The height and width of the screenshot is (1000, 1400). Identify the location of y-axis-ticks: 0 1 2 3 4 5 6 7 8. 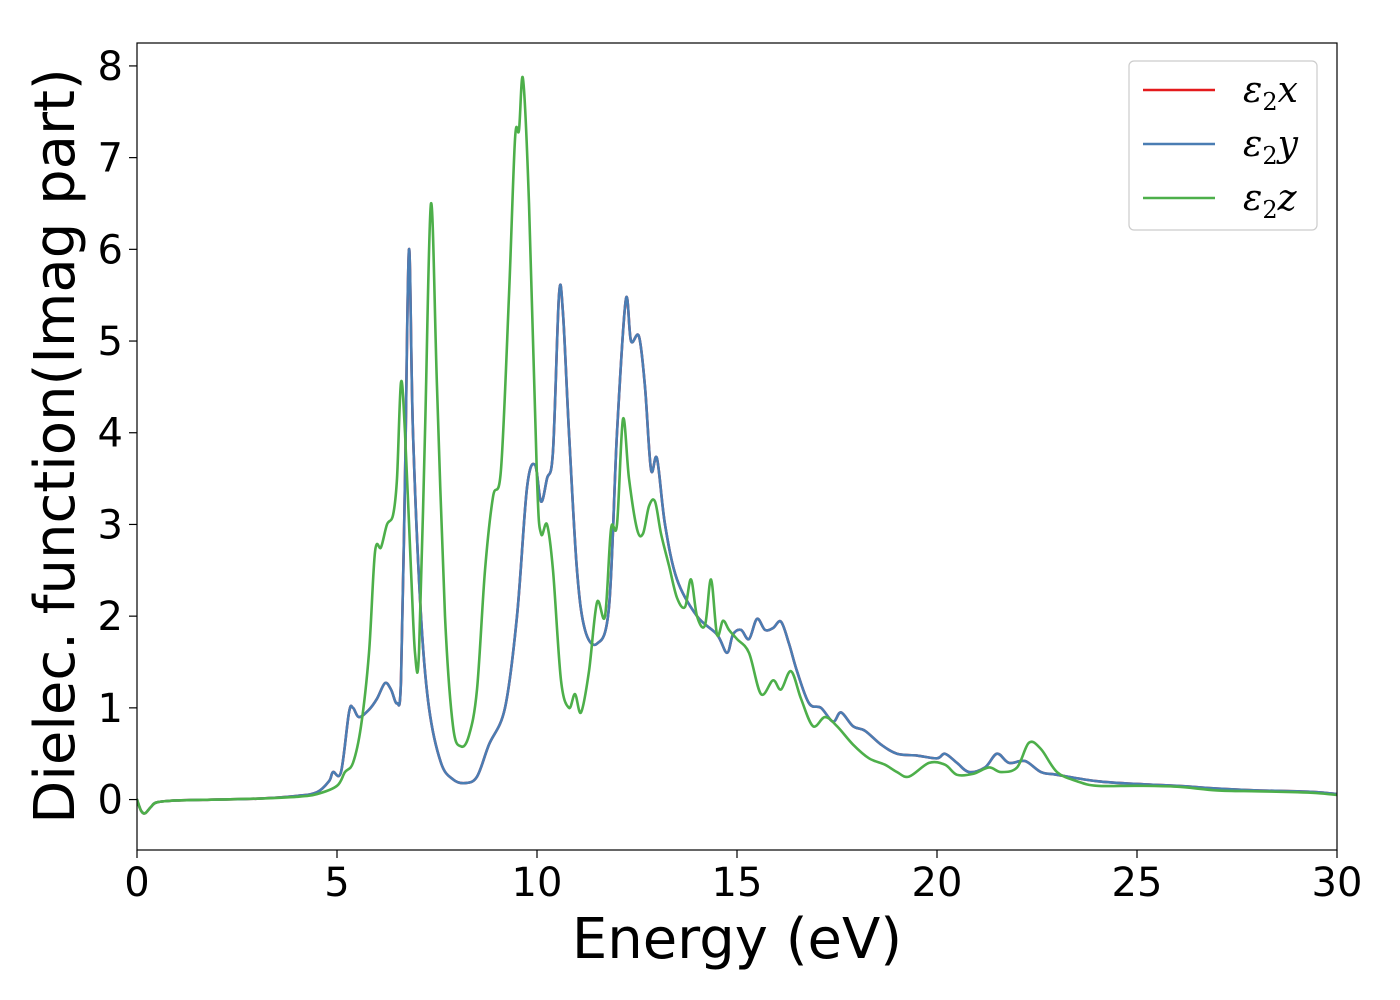
(117, 434).